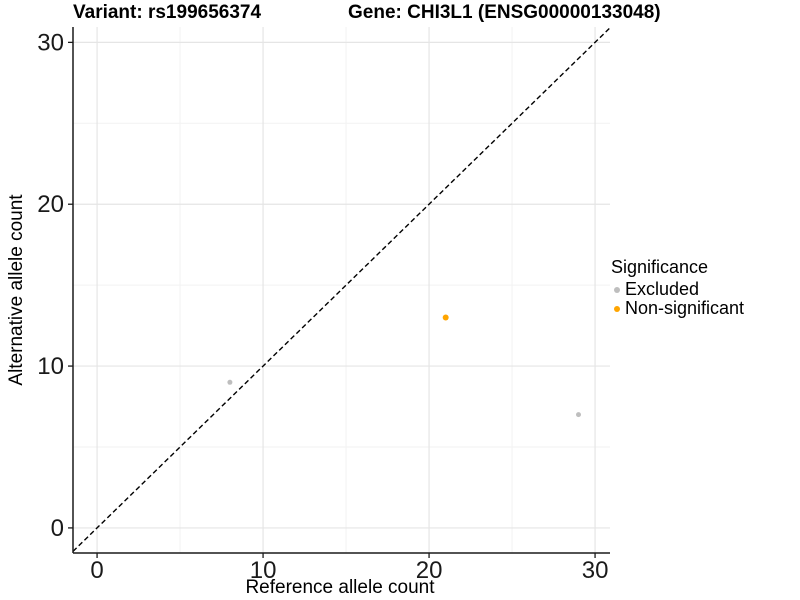 This screenshot has width=800, height=600. I want to click on legend-title: Significance, so click(660, 267).